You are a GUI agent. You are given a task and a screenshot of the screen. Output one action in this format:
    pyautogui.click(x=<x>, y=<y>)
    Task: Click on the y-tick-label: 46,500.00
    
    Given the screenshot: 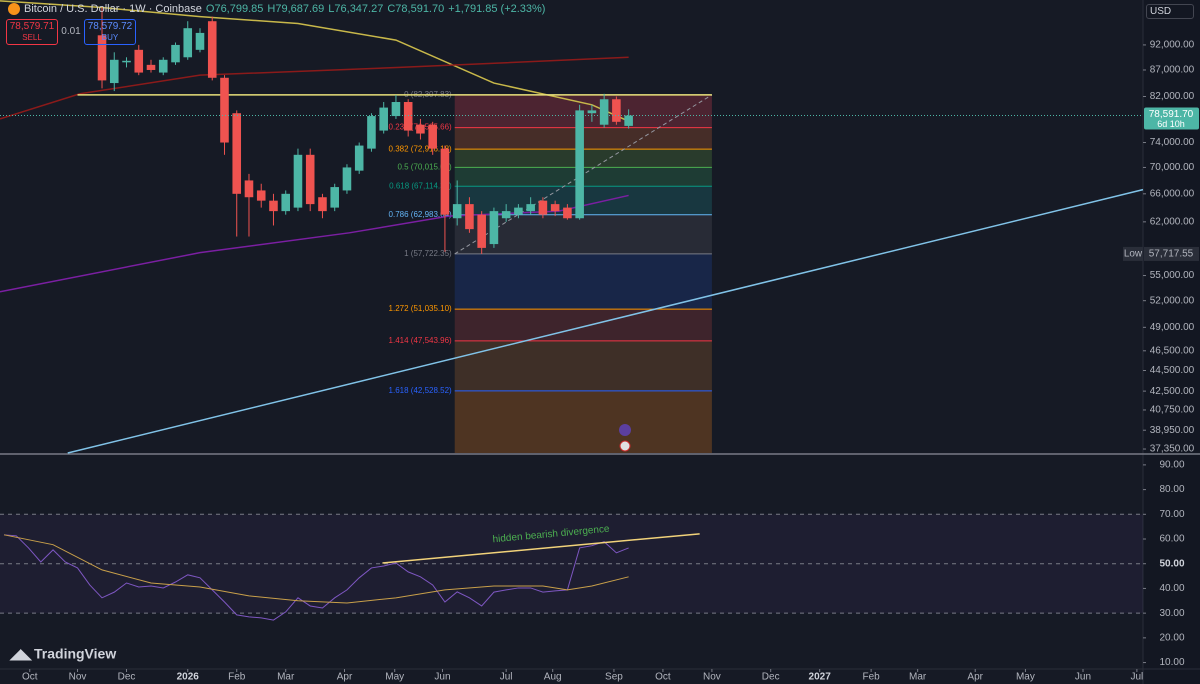 What is the action you would take?
    pyautogui.click(x=1172, y=350)
    